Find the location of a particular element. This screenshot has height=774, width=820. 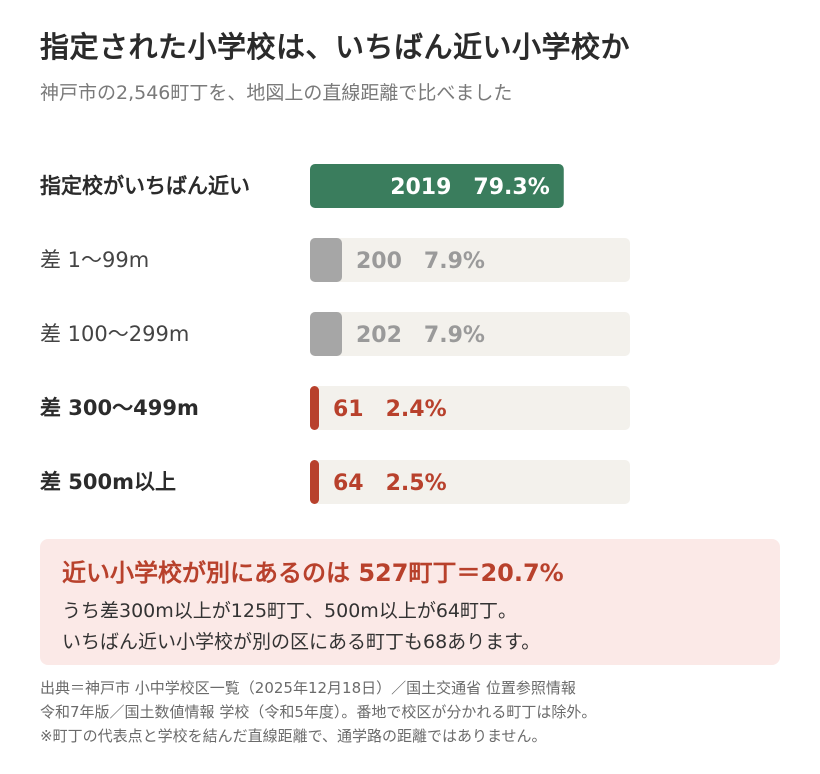

category-label: 差 100〜299m is located at coordinates (114, 334).